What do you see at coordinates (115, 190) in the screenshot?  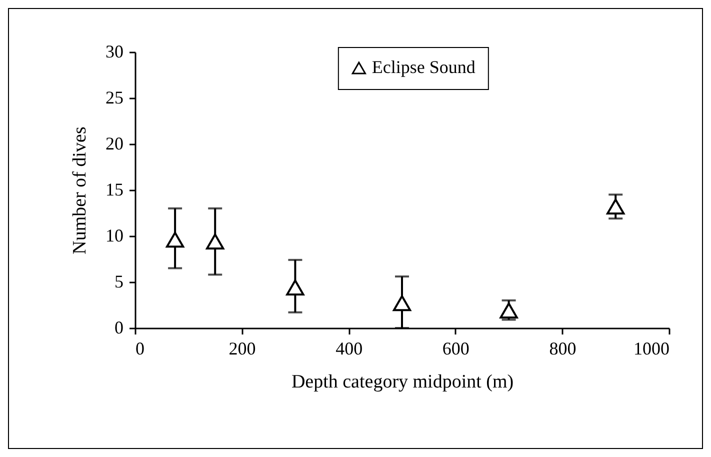 I see `y-tick-label: 15` at bounding box center [115, 190].